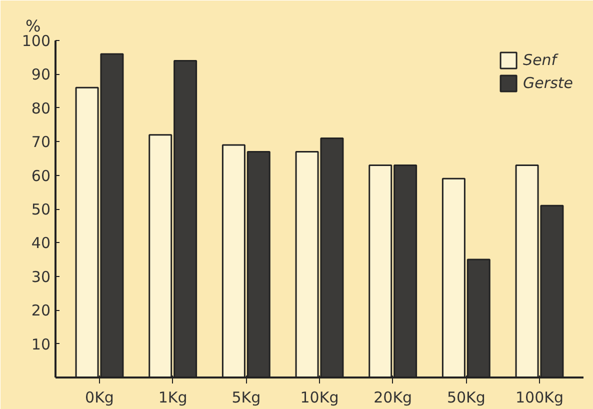 This screenshot has width=593, height=409. Describe the element at coordinates (41, 209) in the screenshot. I see `y-tick-label: 50` at that location.